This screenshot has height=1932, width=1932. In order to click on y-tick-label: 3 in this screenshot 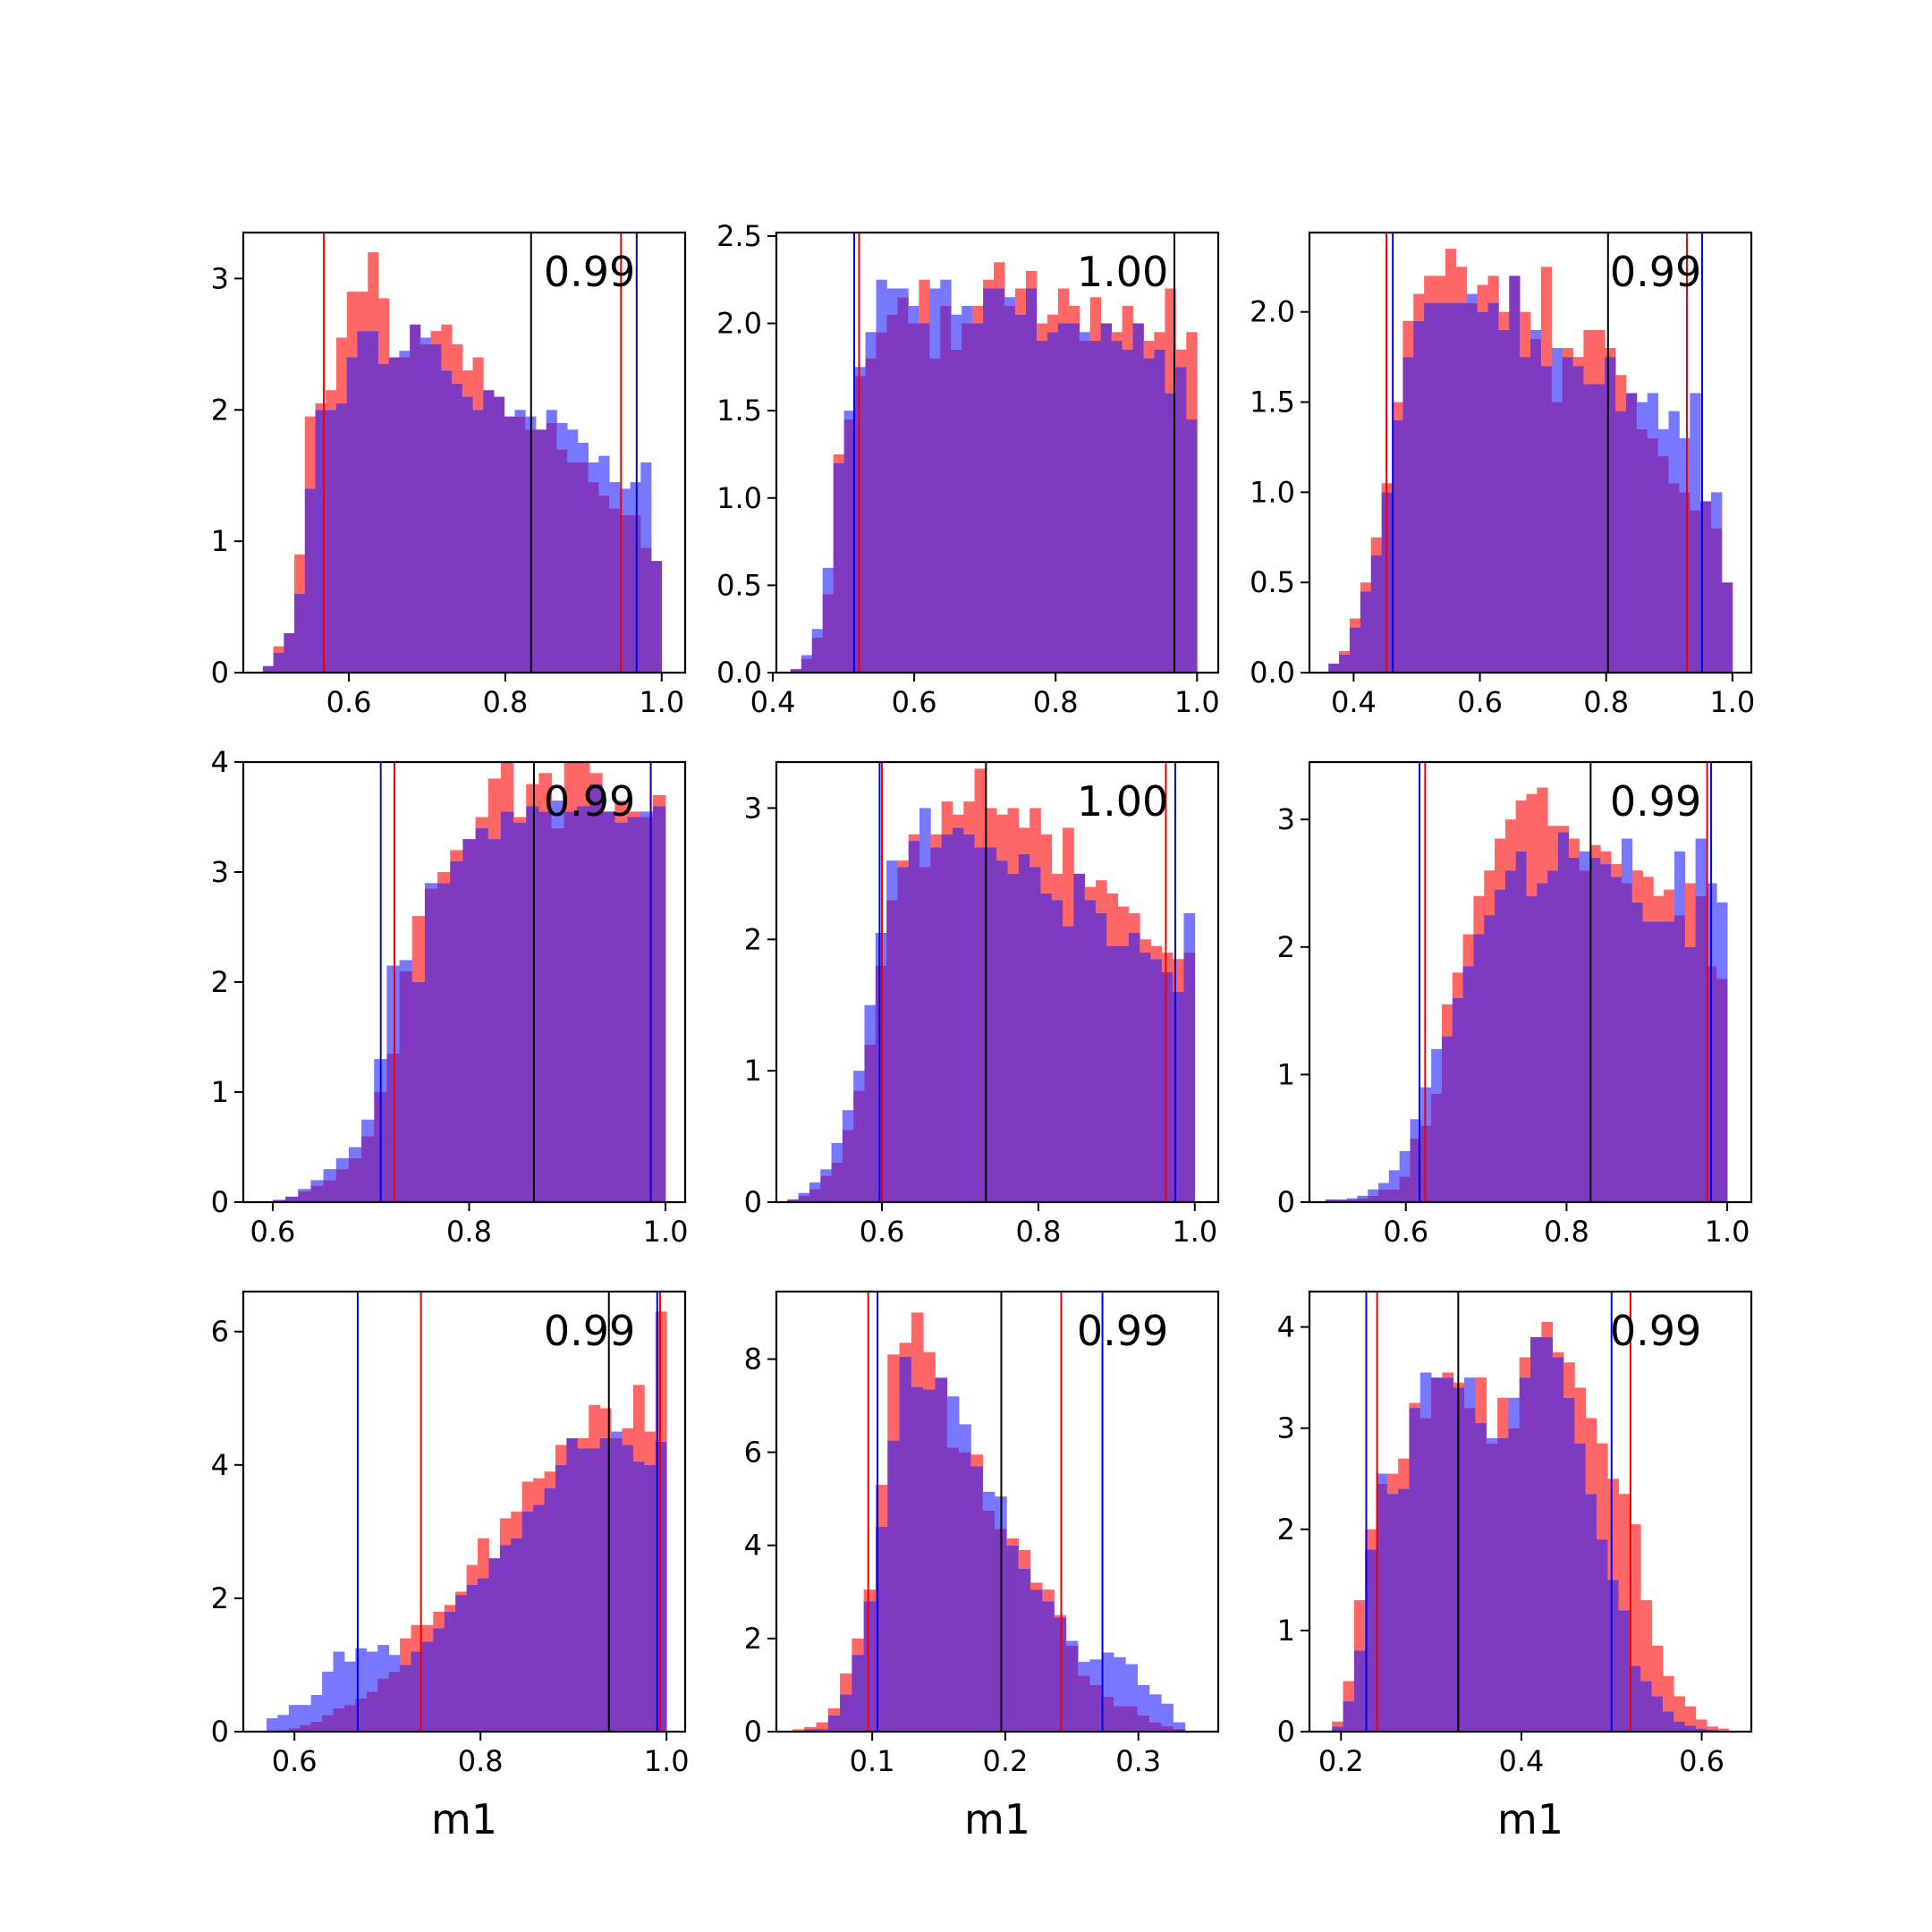, I will do `click(1286, 1428)`.